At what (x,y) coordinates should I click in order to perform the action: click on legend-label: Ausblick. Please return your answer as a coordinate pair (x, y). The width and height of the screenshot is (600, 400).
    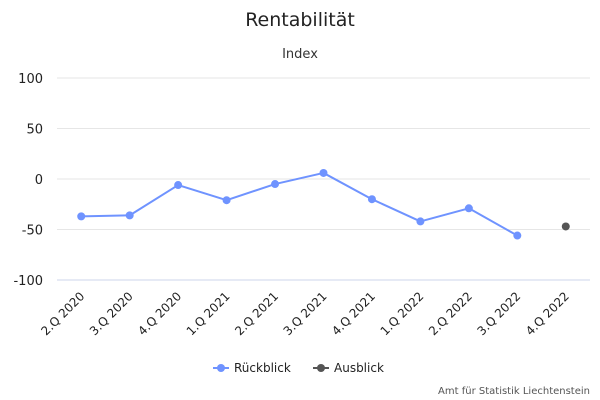
    Looking at the image, I should click on (359, 368).